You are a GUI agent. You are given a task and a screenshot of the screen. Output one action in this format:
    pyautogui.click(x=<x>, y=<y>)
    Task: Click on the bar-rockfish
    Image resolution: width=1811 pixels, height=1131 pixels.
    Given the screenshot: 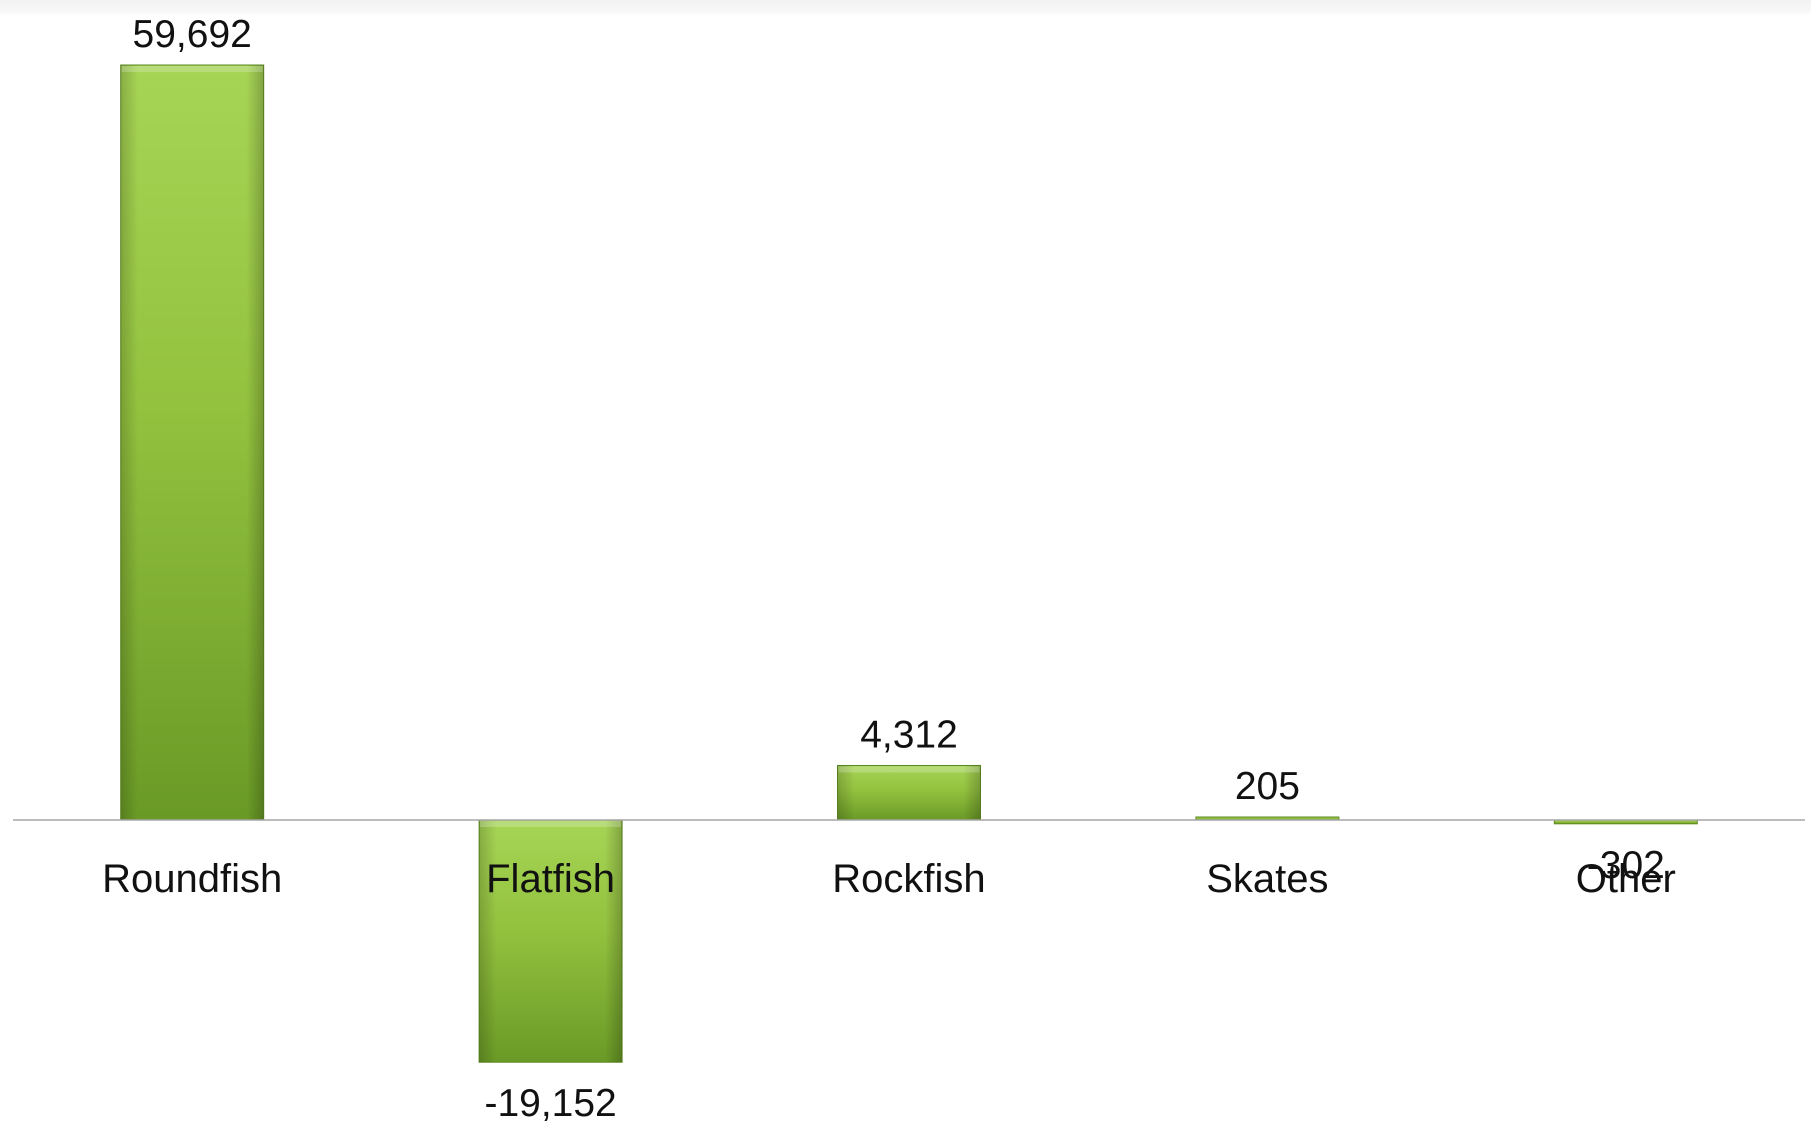 What is the action you would take?
    pyautogui.click(x=909, y=792)
    